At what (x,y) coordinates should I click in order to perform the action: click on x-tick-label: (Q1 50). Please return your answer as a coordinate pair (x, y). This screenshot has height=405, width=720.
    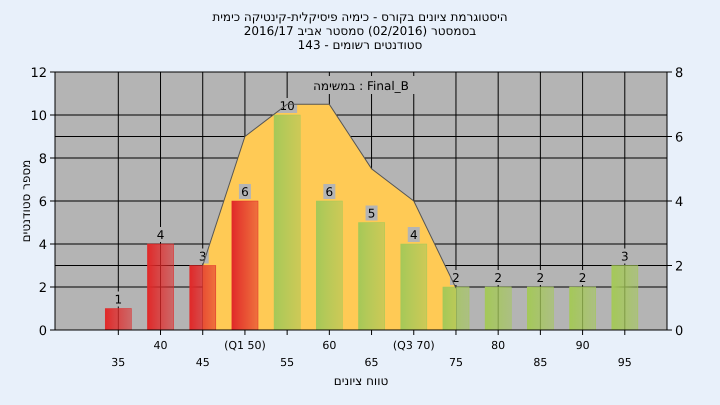
    Looking at the image, I should click on (245, 345).